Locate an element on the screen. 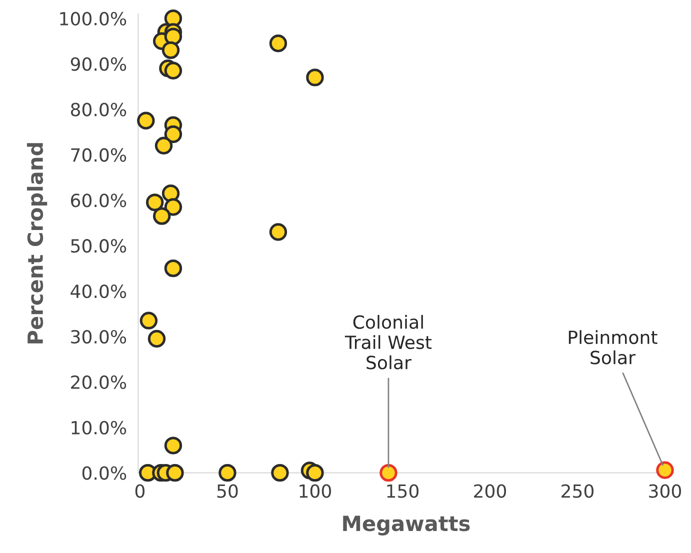 This screenshot has width=691, height=553. y-tick-label: 20.0% is located at coordinates (98, 382).